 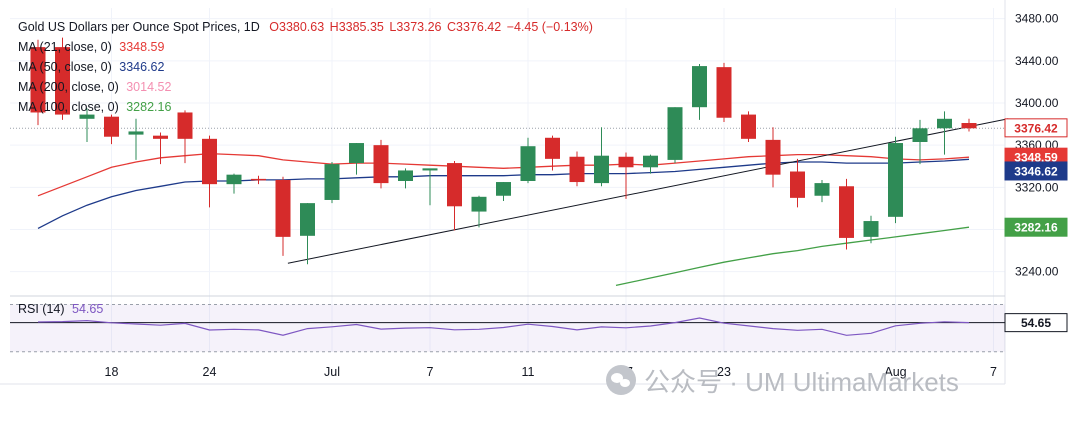 What do you see at coordinates (1037, 272) in the screenshot?
I see `price-tick-label: 3240.00` at bounding box center [1037, 272].